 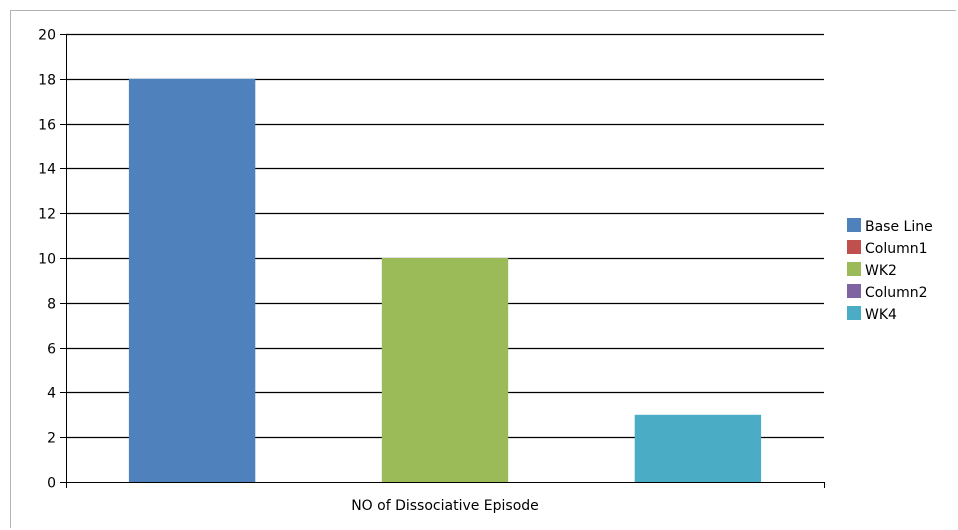 I want to click on y-tick-label-14: 14, so click(x=47, y=170).